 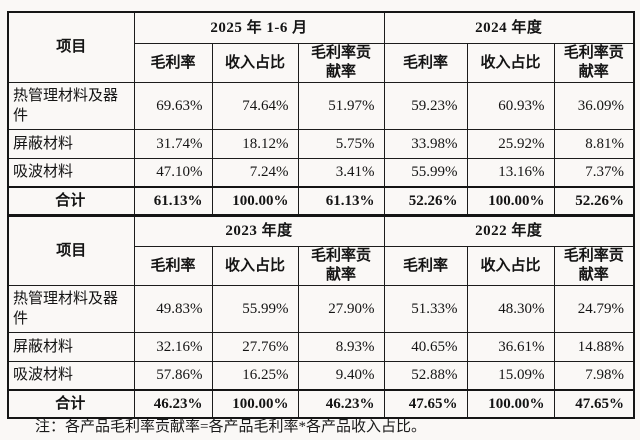 I want to click on cell-value: 25.92%, so click(x=510, y=143).